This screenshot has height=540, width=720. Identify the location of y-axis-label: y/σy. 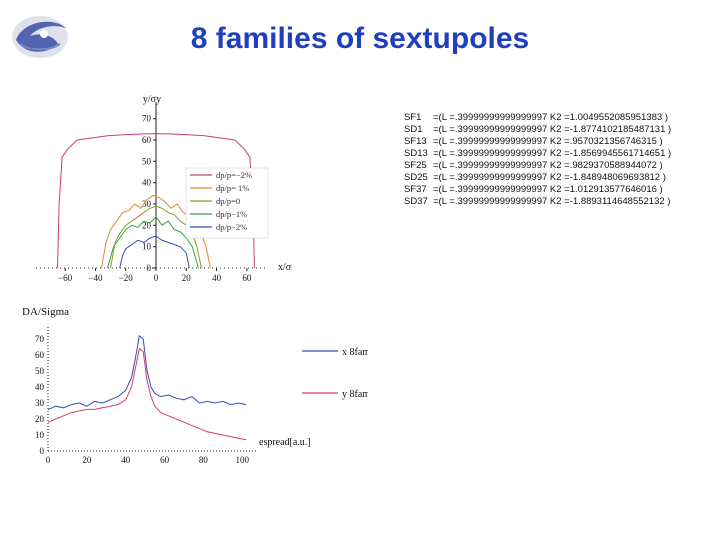
(152, 99).